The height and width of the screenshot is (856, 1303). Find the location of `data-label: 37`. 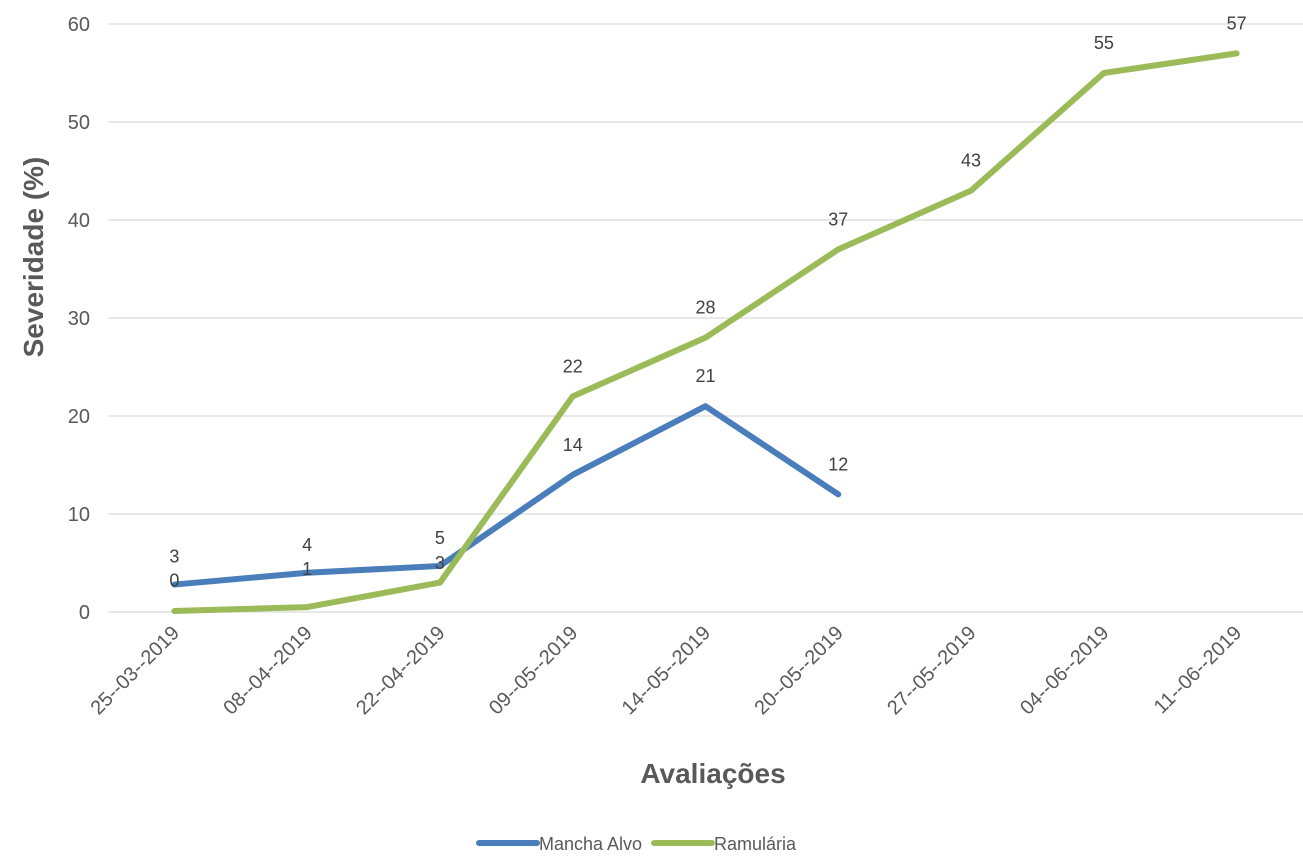

data-label: 37 is located at coordinates (838, 219).